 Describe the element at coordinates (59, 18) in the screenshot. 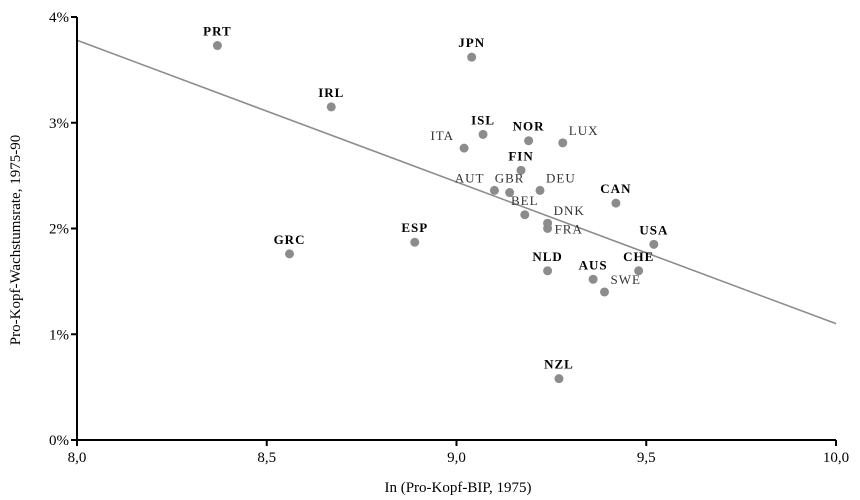

I see `y-tick-label: 4%` at that location.